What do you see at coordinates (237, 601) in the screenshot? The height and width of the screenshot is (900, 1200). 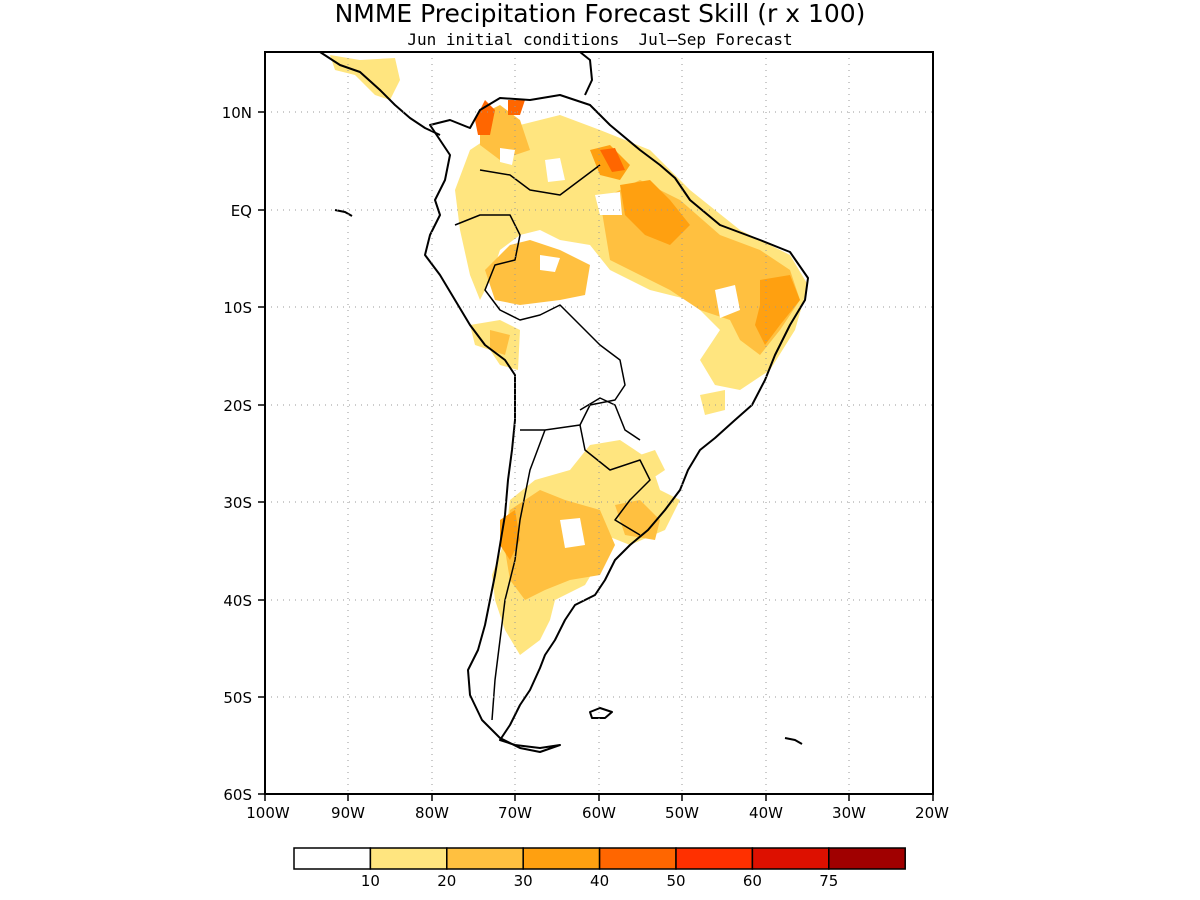 I see `lat-label: 40S` at bounding box center [237, 601].